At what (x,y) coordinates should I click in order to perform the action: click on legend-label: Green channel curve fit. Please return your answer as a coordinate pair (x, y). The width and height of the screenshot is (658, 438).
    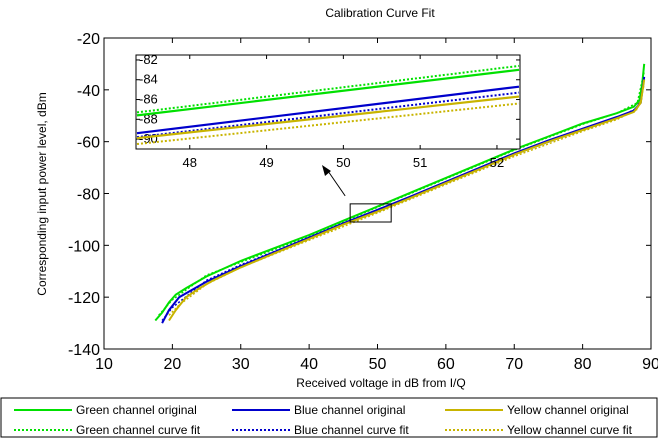
    Looking at the image, I should click on (138, 430).